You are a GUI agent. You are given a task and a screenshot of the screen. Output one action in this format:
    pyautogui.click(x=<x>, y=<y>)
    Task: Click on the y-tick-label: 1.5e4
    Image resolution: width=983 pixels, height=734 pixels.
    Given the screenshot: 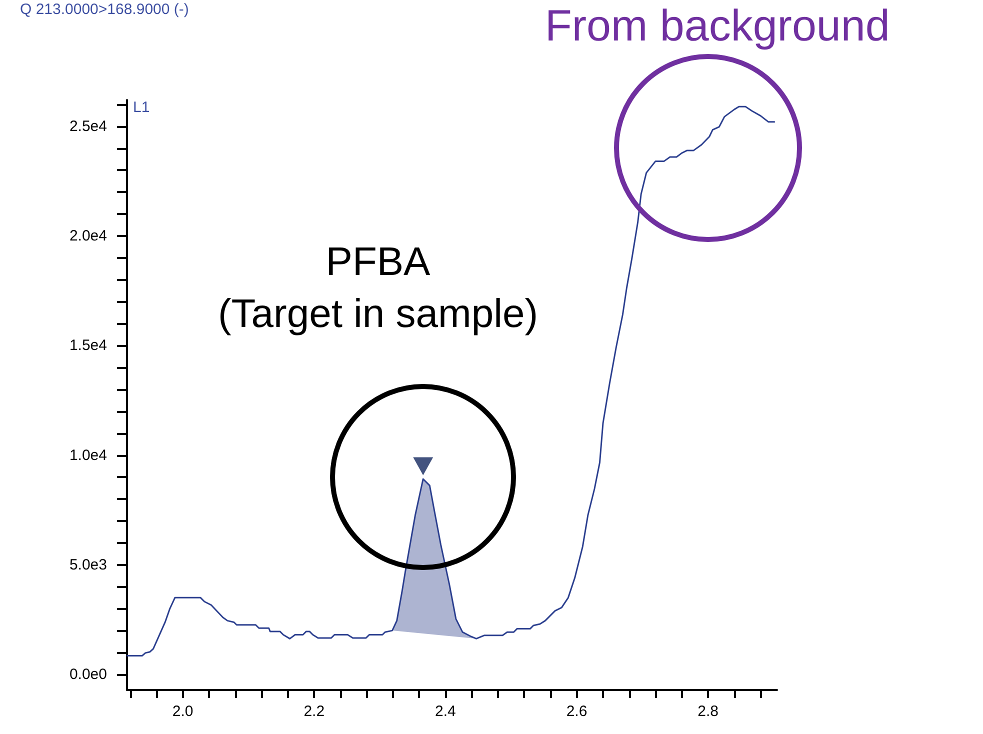 What is the action you would take?
    pyautogui.click(x=88, y=345)
    